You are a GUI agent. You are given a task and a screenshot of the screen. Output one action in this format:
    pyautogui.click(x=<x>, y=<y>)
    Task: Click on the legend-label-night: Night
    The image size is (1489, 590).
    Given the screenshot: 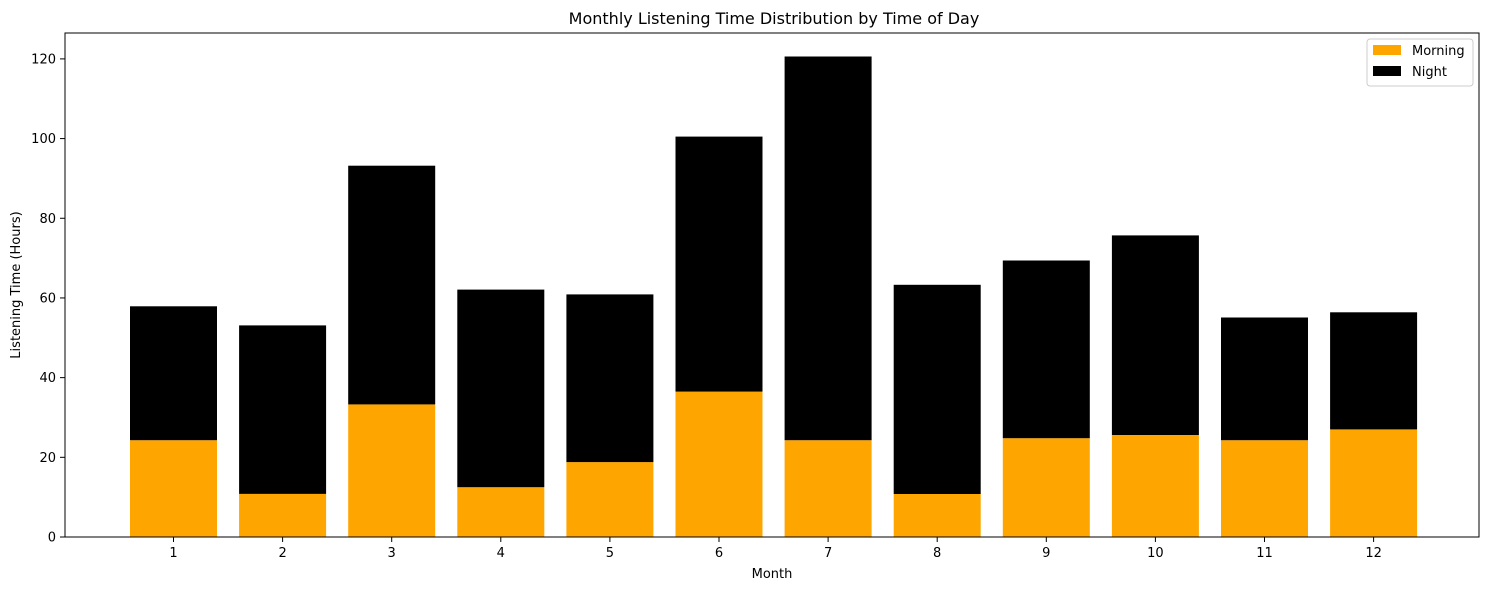 What is the action you would take?
    pyautogui.click(x=1429, y=72)
    